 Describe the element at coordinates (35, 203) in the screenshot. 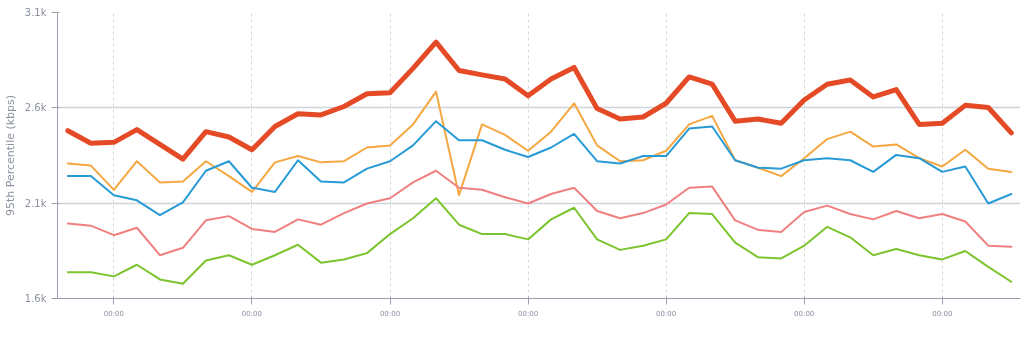

I see `y-tick-label: 2.1k` at that location.